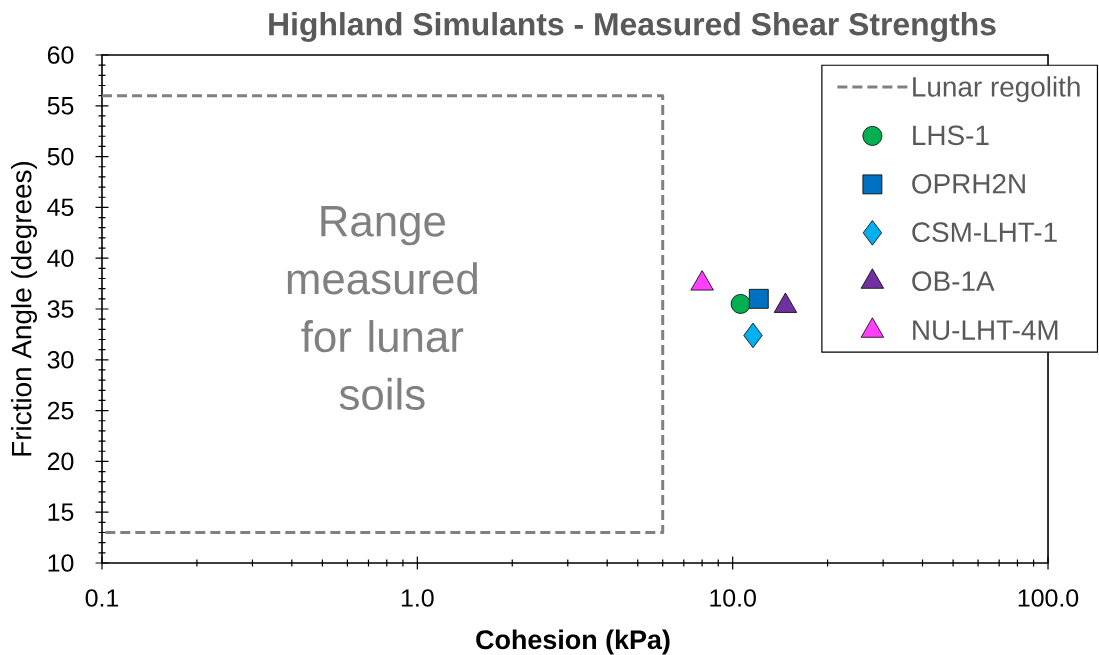  Describe the element at coordinates (60, 106) in the screenshot. I see `y-tick-label: 55` at that location.